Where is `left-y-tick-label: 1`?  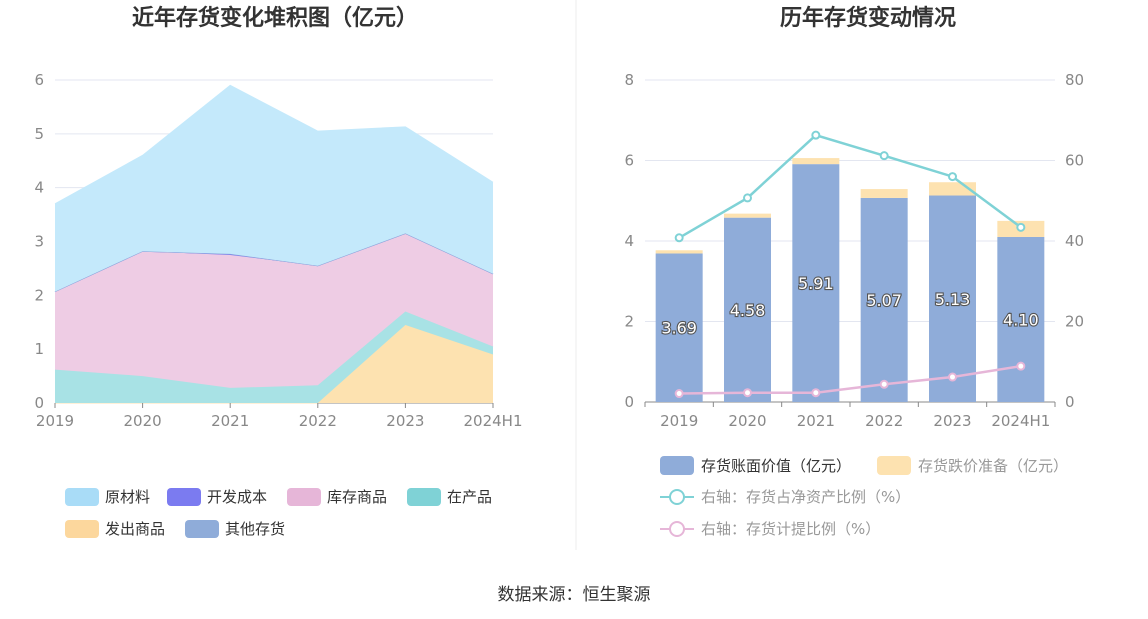
left-y-tick-label: 1 is located at coordinates (39, 349).